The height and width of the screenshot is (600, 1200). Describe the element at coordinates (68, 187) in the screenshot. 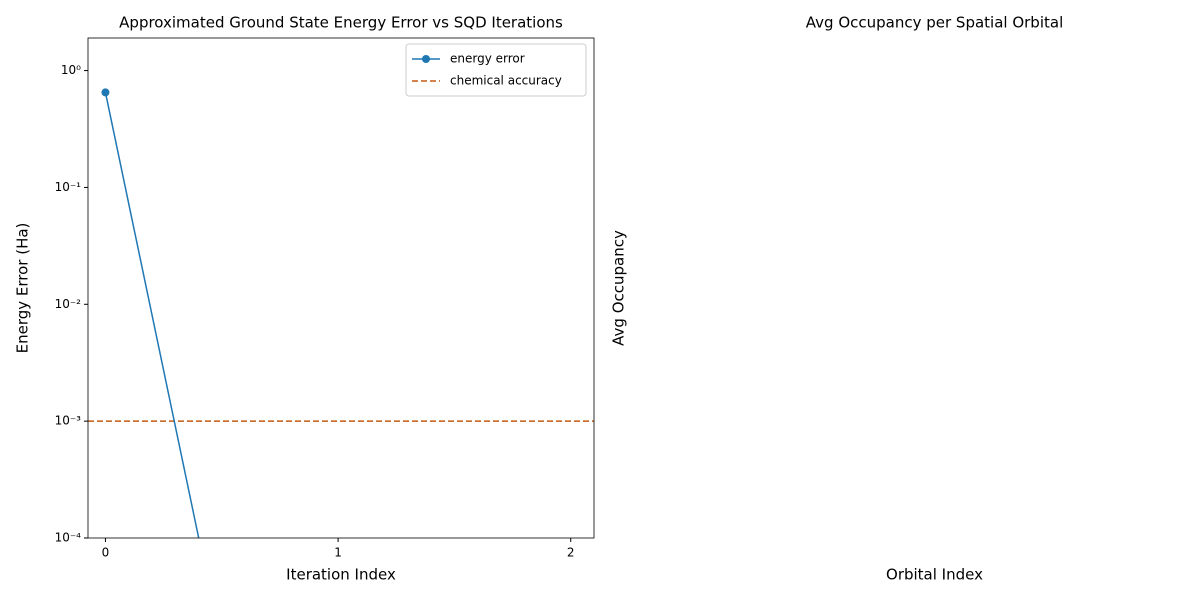

I see `y-tick-label: 10⁻¹` at that location.